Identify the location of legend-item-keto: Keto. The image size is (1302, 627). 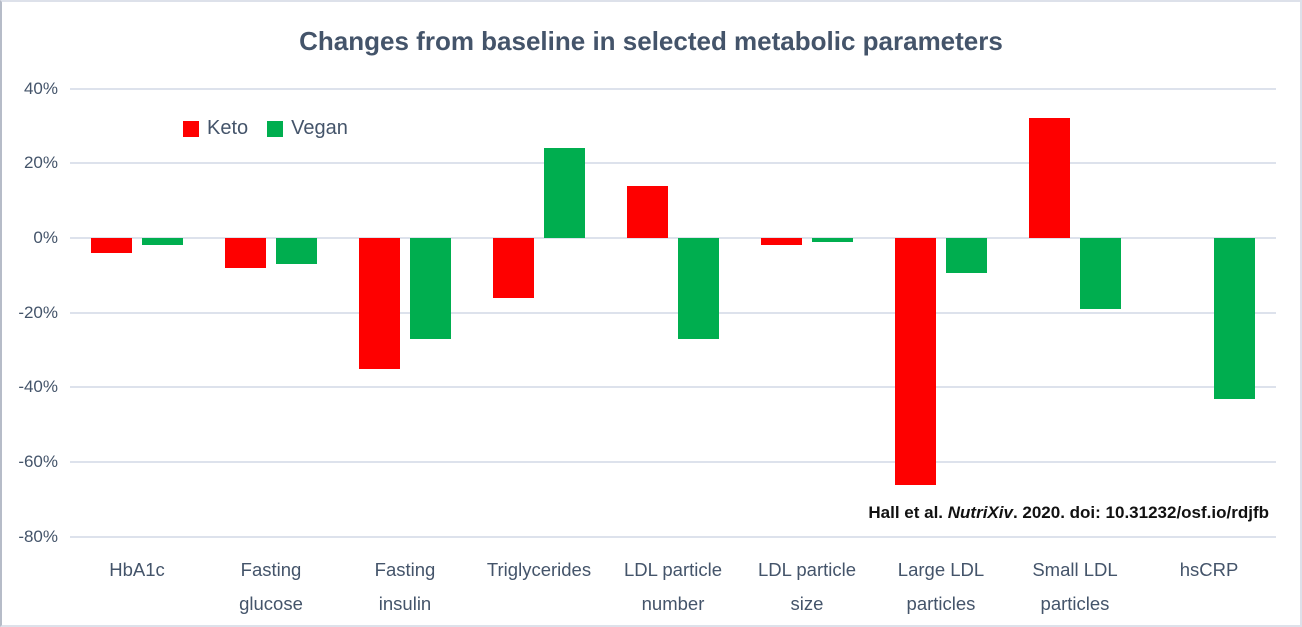
(215, 128).